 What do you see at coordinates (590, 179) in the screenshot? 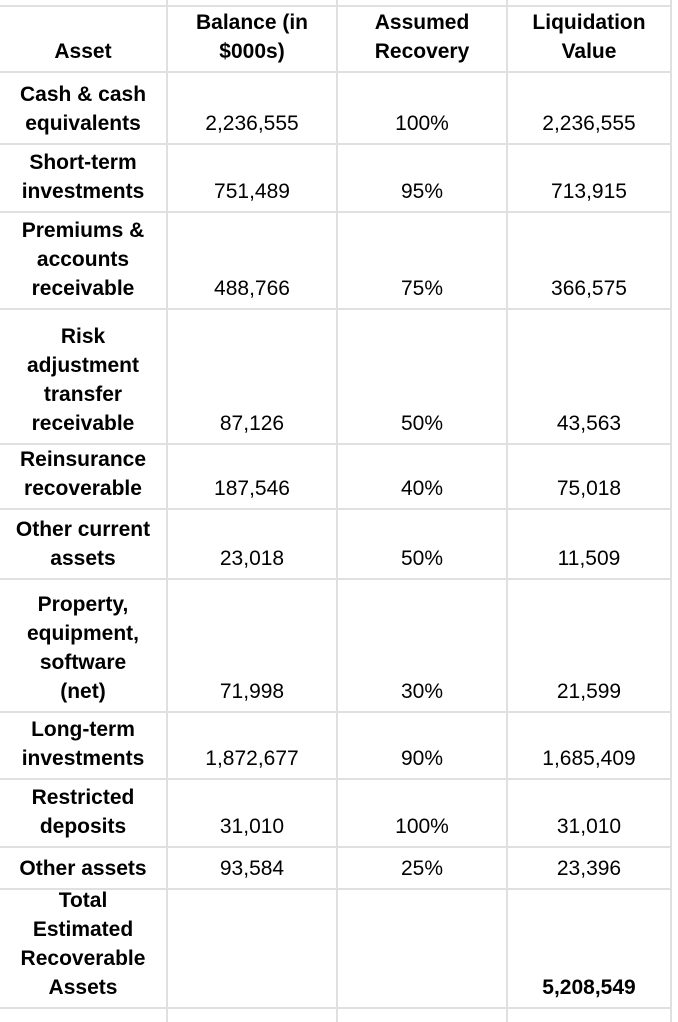
I see `cell-liquidation: 713,915` at bounding box center [590, 179].